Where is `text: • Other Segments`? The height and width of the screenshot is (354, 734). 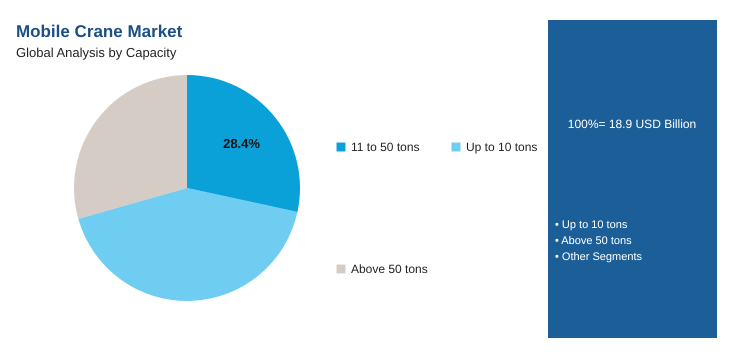
text: • Other Segments is located at coordinates (598, 257).